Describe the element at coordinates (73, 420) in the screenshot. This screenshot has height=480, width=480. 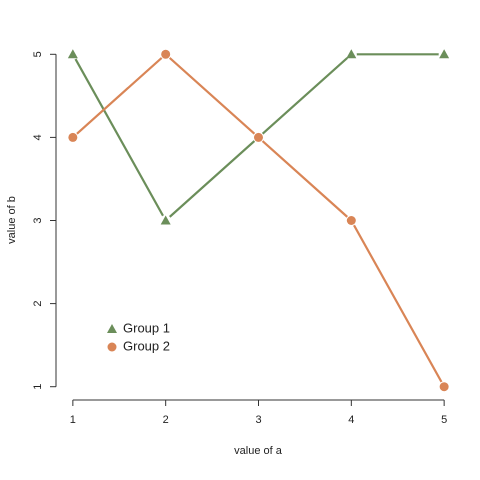
I see `x-tick-label: 1` at that location.